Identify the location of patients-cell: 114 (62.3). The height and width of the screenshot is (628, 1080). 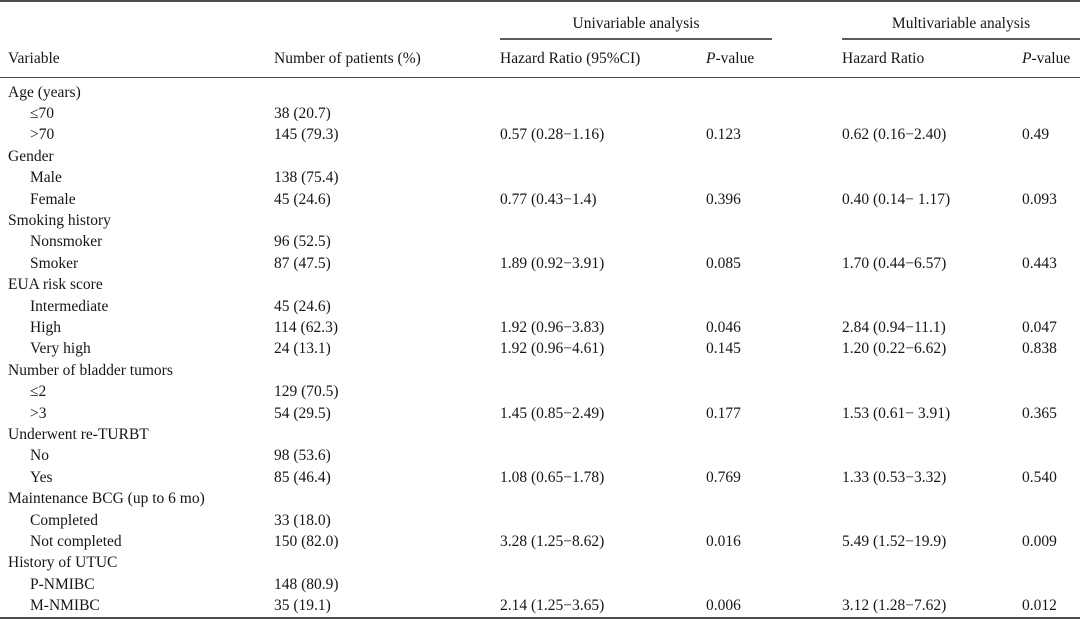
(306, 327).